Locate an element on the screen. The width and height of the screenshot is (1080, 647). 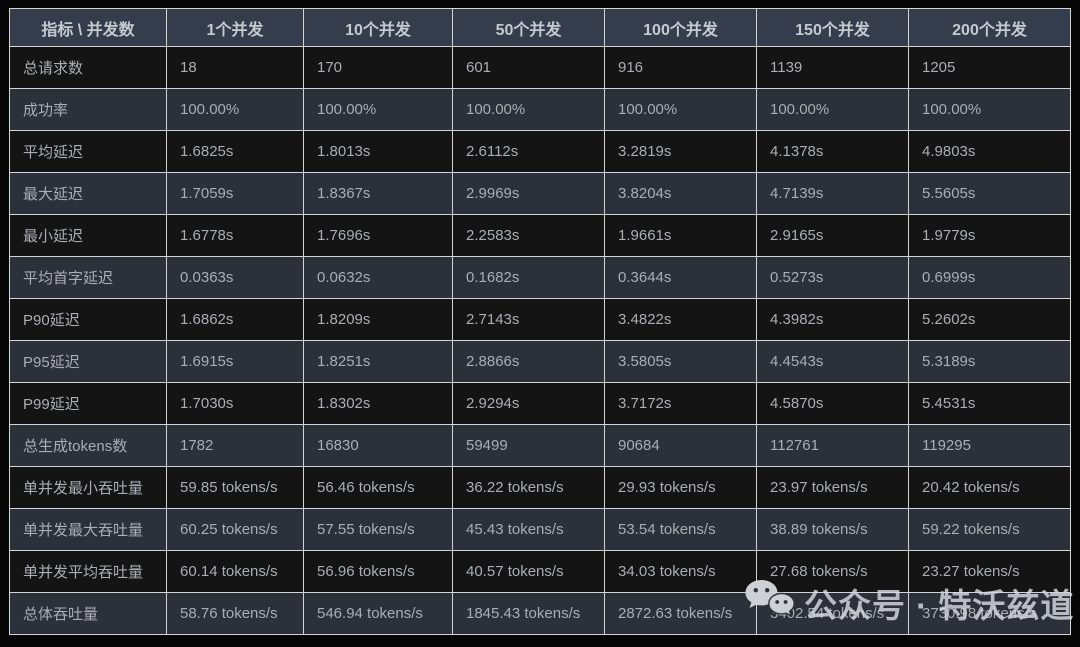
table-cell: 916 is located at coordinates (680, 67).